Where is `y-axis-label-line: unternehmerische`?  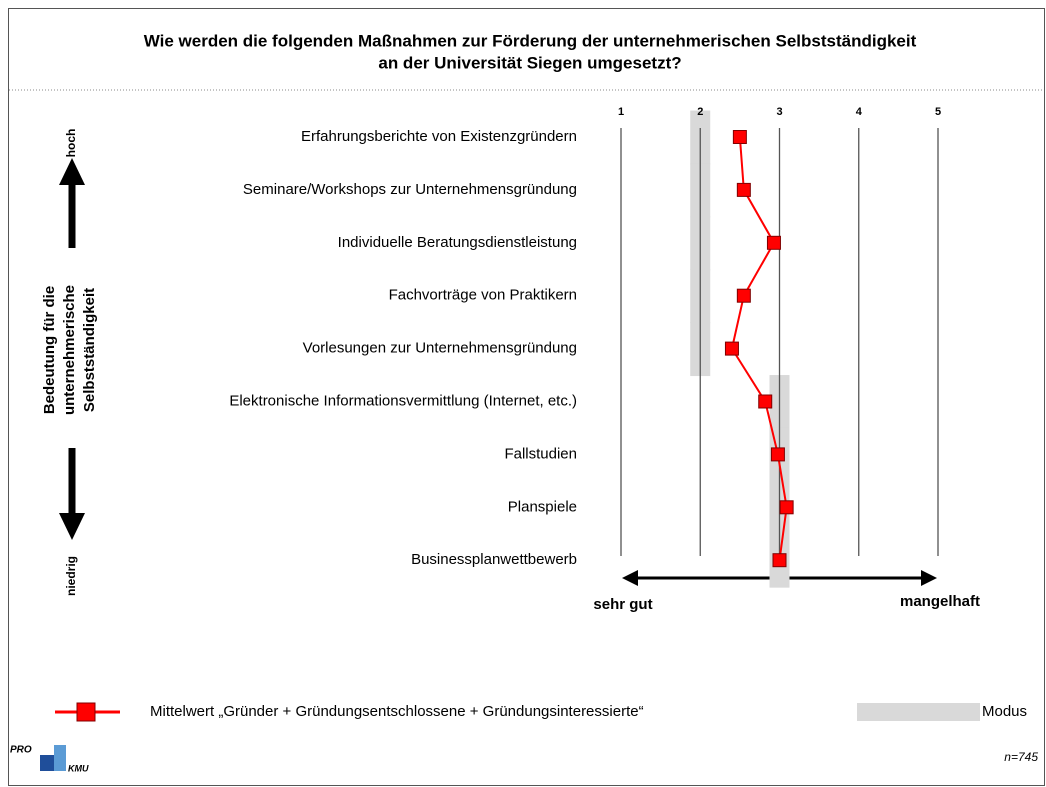 y-axis-label-line: unternehmerische is located at coordinates (69, 350).